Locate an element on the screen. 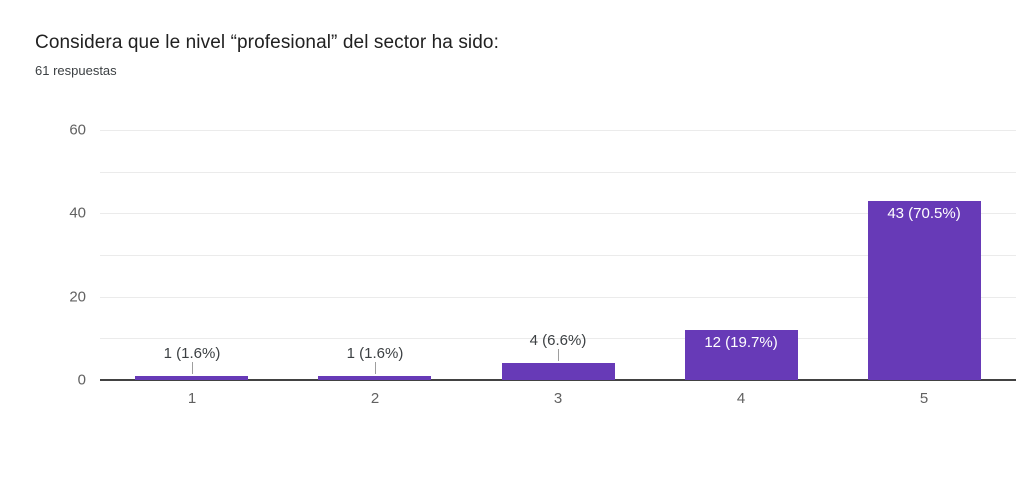  x-axis-line is located at coordinates (558, 380).